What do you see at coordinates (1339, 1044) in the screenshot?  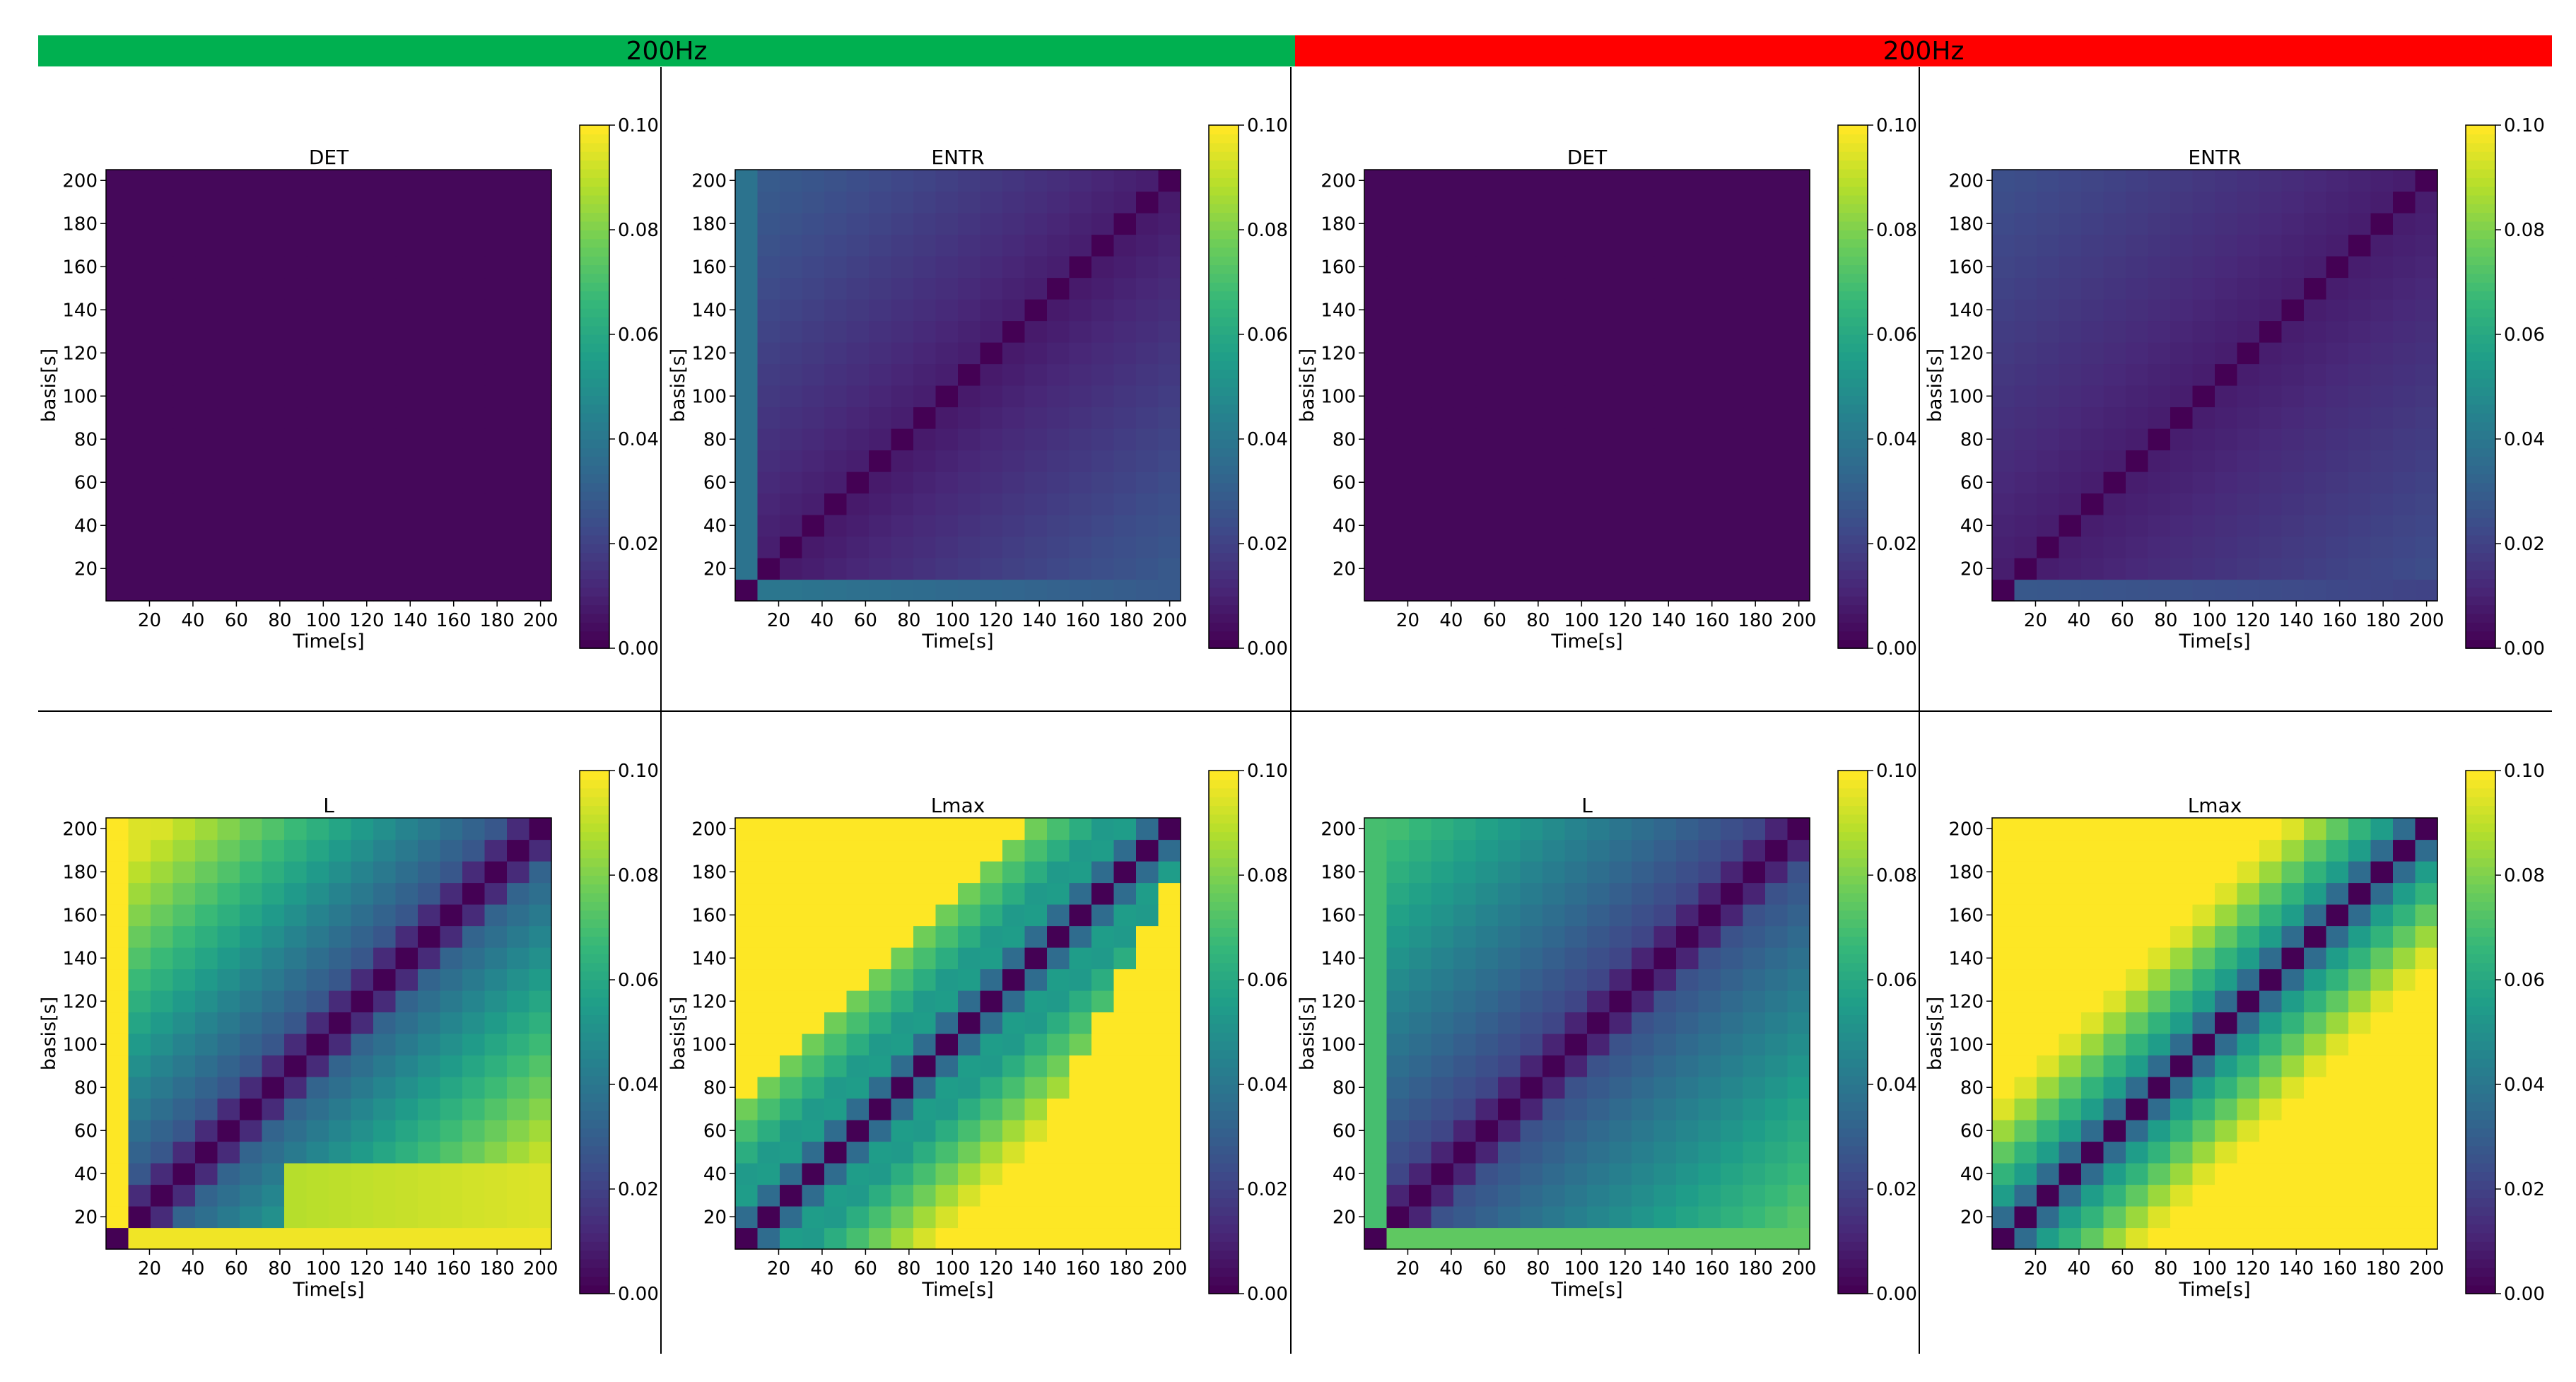 I see `y-tick-label: 100` at bounding box center [1339, 1044].